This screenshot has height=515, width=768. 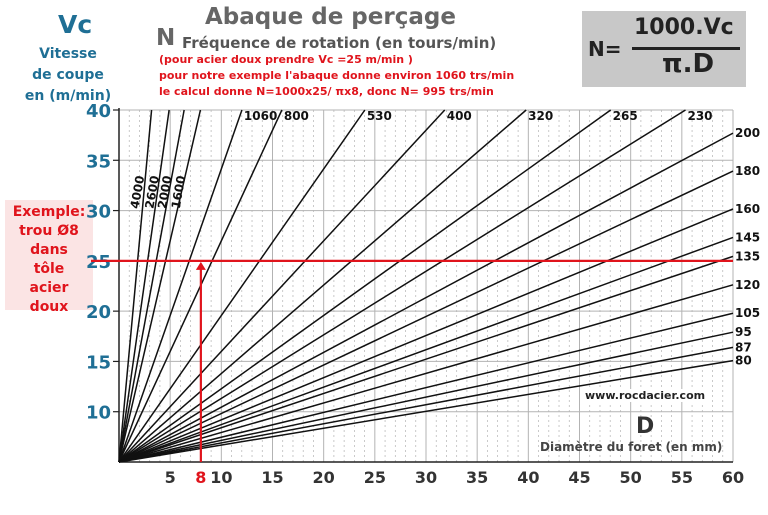 What do you see at coordinates (324, 477) in the screenshot?
I see `x-tick-label: 20` at bounding box center [324, 477].